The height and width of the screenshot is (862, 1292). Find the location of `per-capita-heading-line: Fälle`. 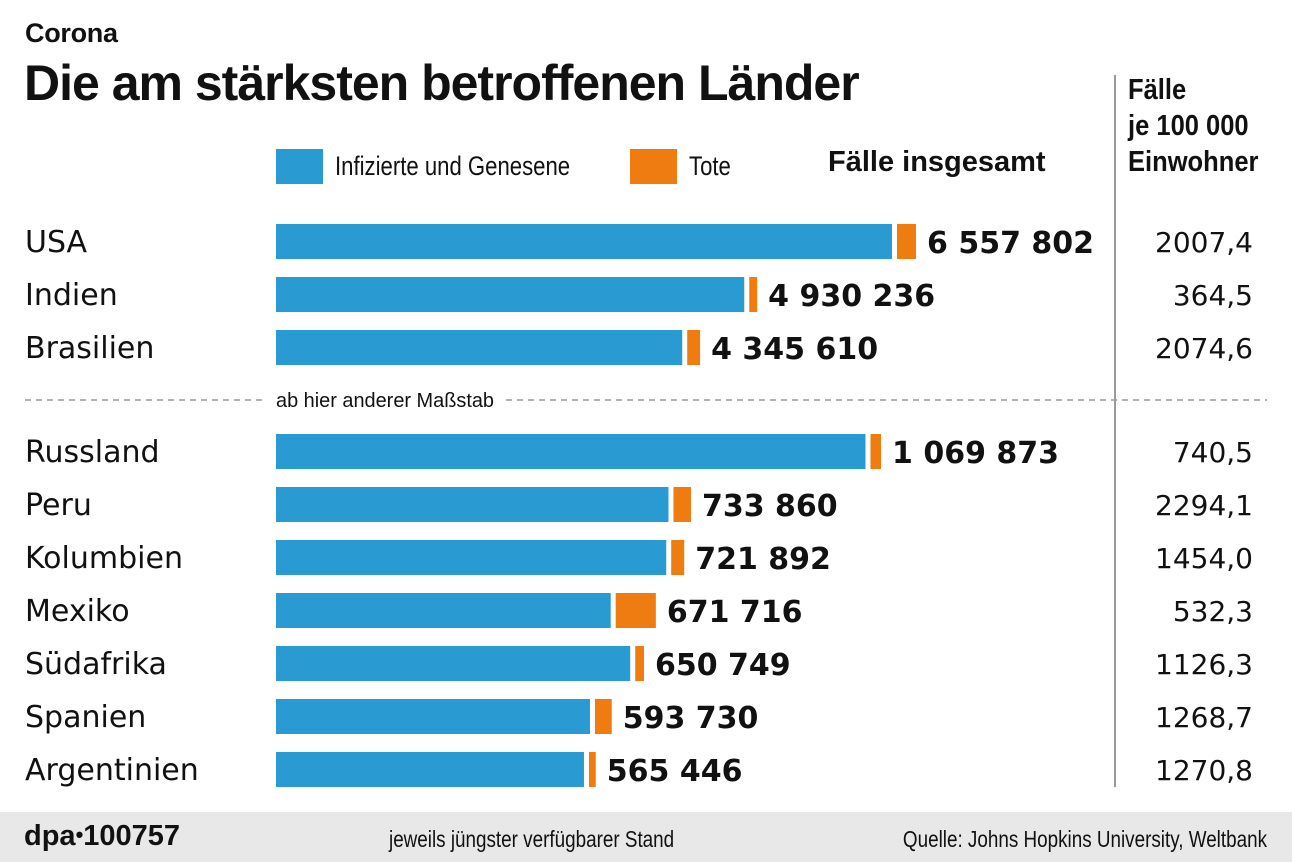

per-capita-heading-line: Fälle is located at coordinates (1157, 90).